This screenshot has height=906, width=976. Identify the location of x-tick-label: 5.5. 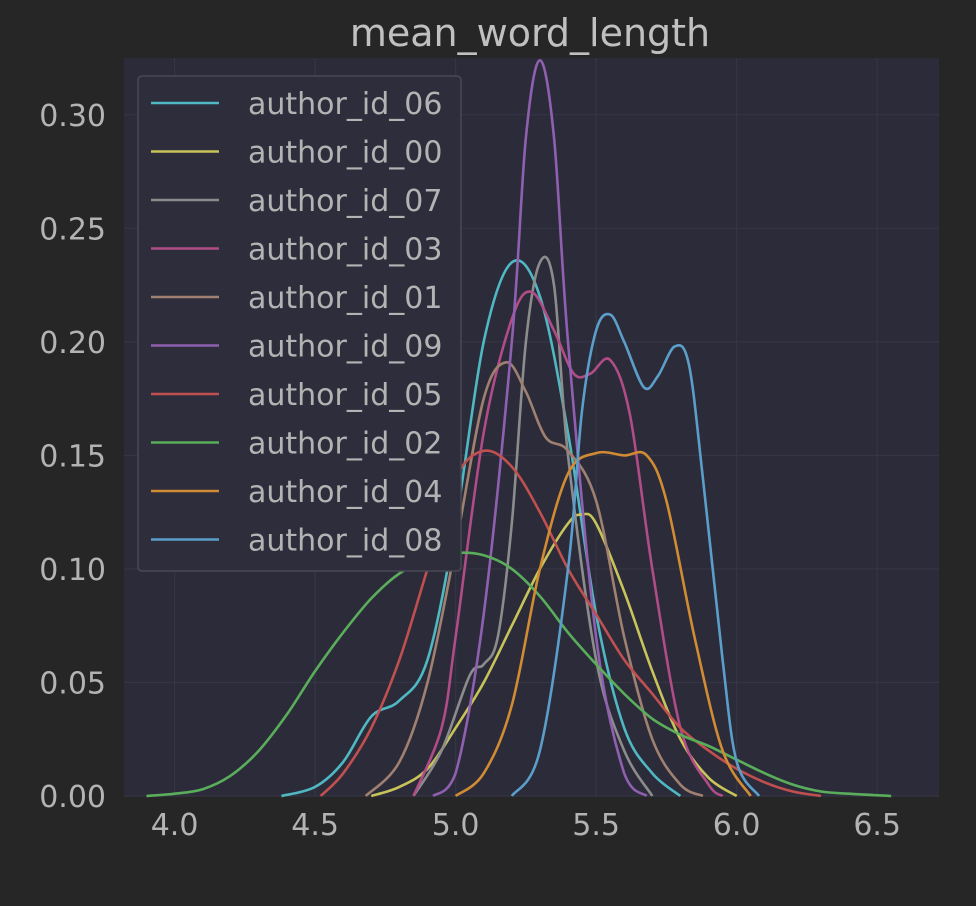
(596, 825).